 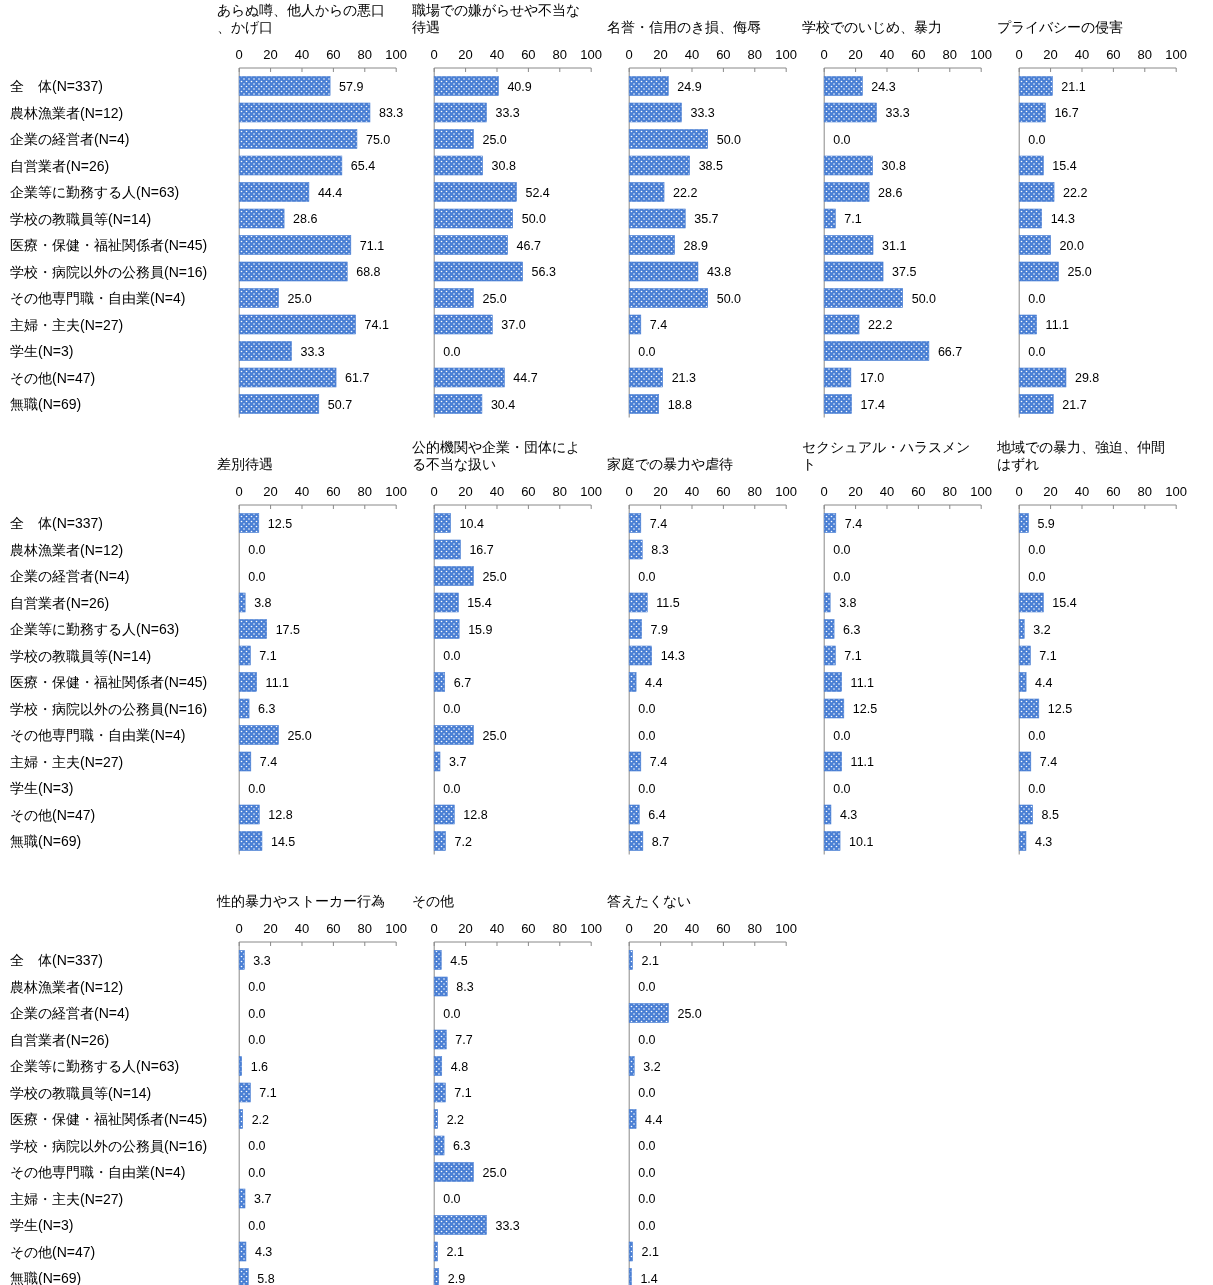 I want to click on y-tick-label: 学校・病院以外の公務員(N=16), so click(x=109, y=708).